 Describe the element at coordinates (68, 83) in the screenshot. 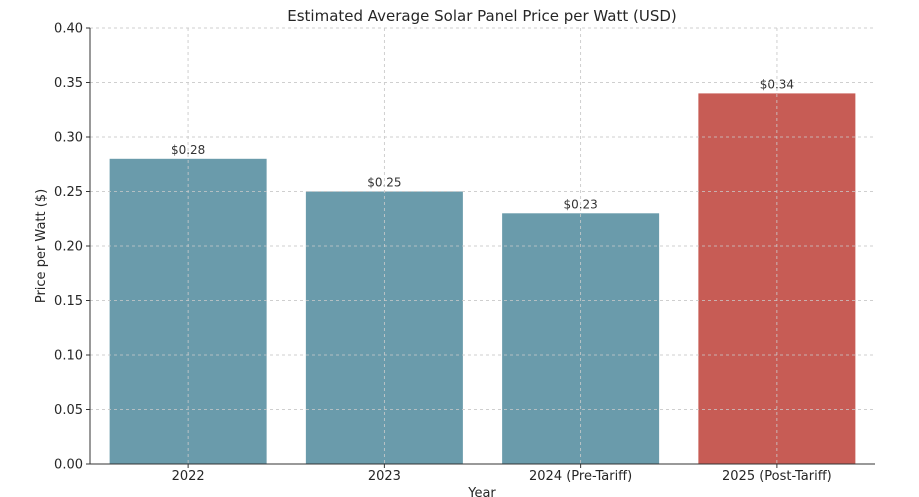

I see `y-tick-label: 0.35` at that location.